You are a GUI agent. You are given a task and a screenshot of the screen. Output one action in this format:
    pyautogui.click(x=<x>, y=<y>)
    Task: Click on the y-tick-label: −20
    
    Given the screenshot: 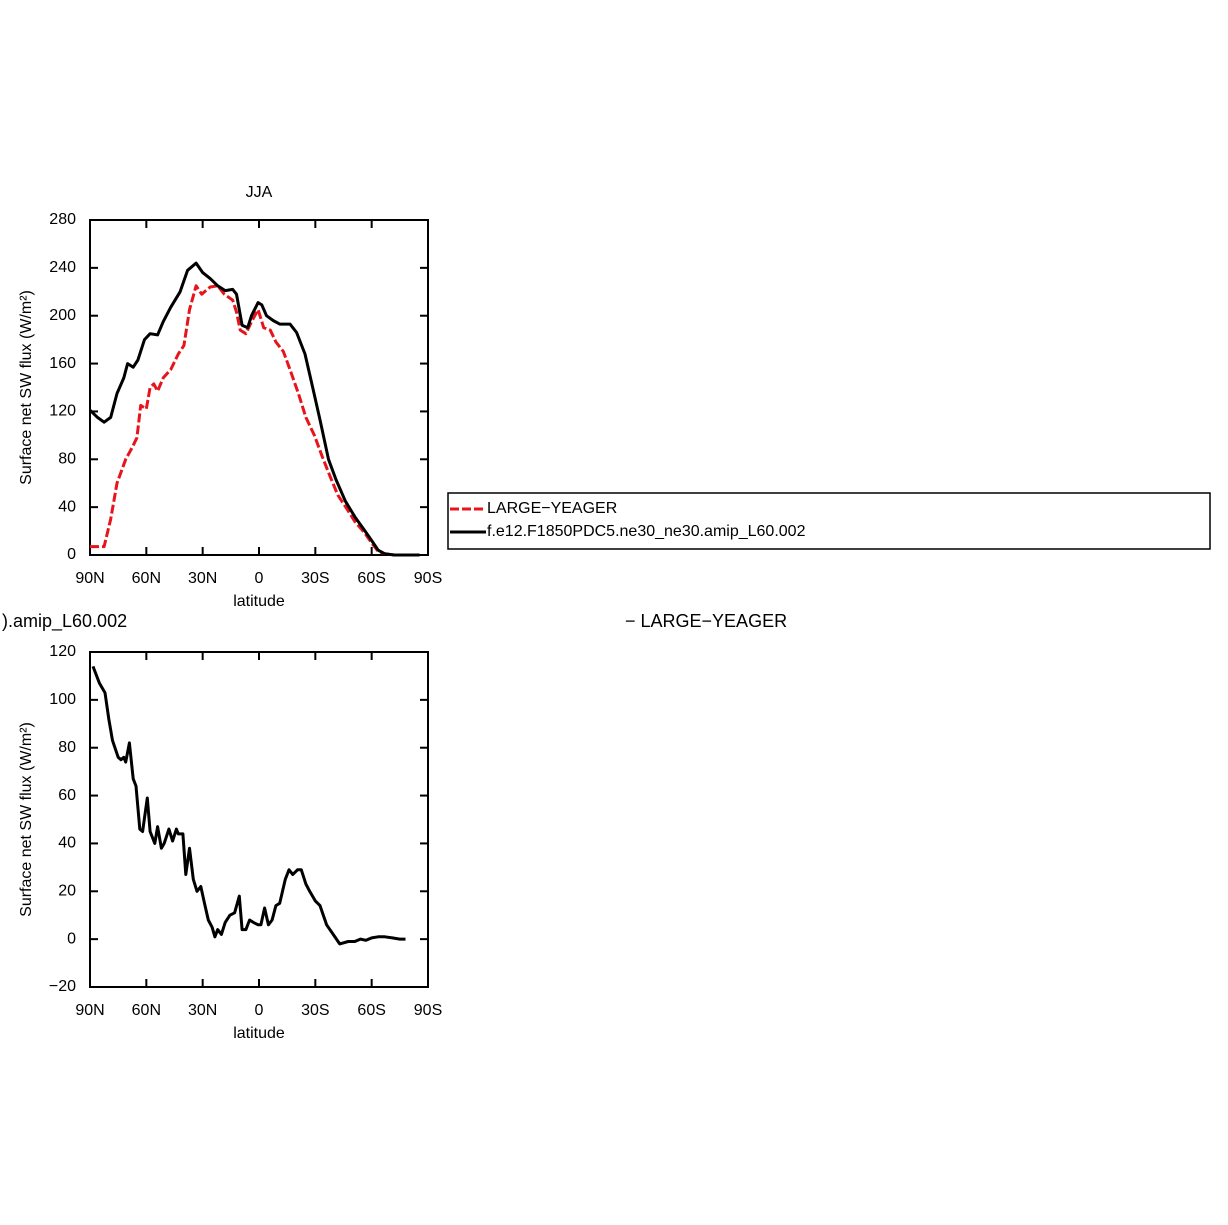 What is the action you would take?
    pyautogui.click(x=62, y=986)
    